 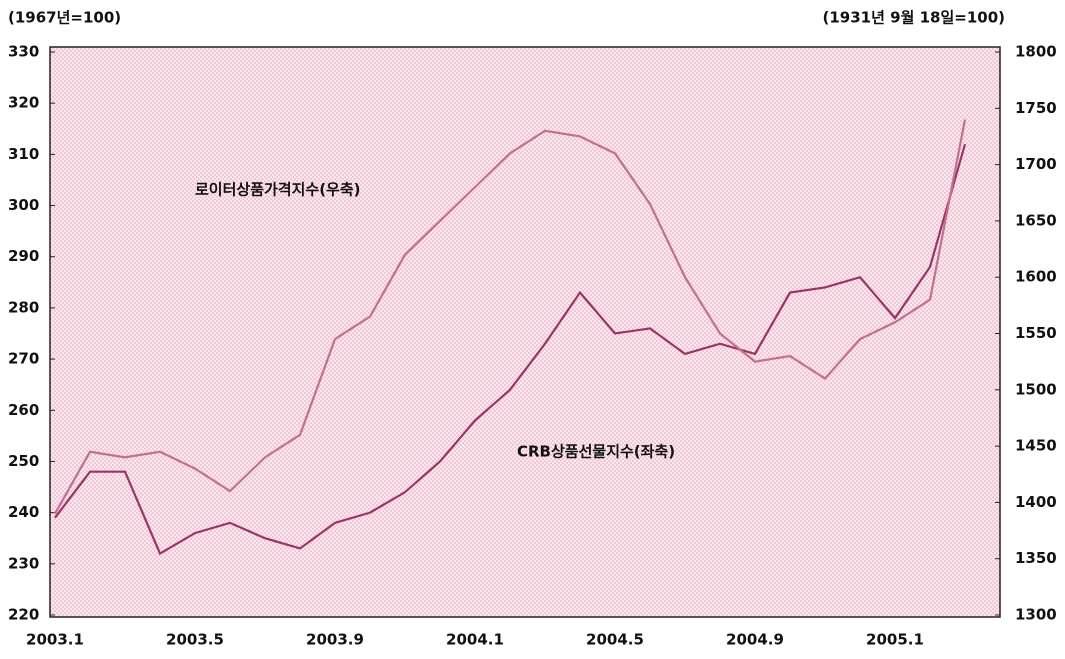 What do you see at coordinates (55, 640) in the screenshot?
I see `x-tick-label: 2003.1` at bounding box center [55, 640].